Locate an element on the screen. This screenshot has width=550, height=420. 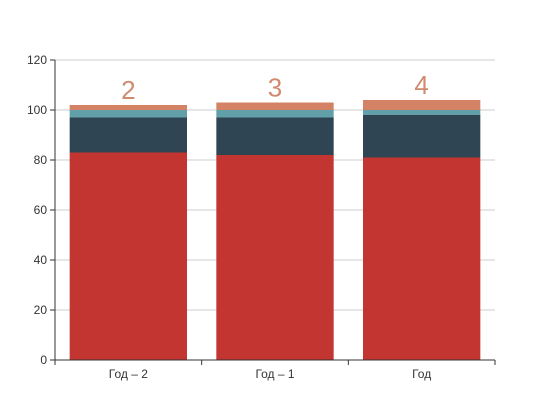
x-category-label: Год – 1 is located at coordinates (274, 374).